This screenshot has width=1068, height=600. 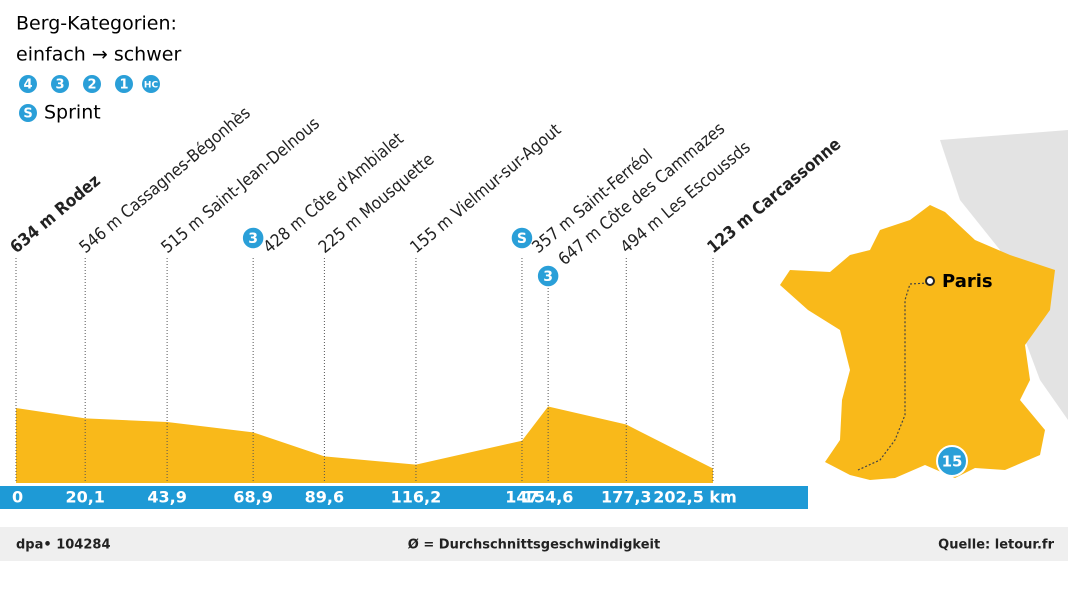 What do you see at coordinates (241, 186) in the screenshot?
I see `value-label: 515 m Saint-Jean-Delnous` at bounding box center [241, 186].